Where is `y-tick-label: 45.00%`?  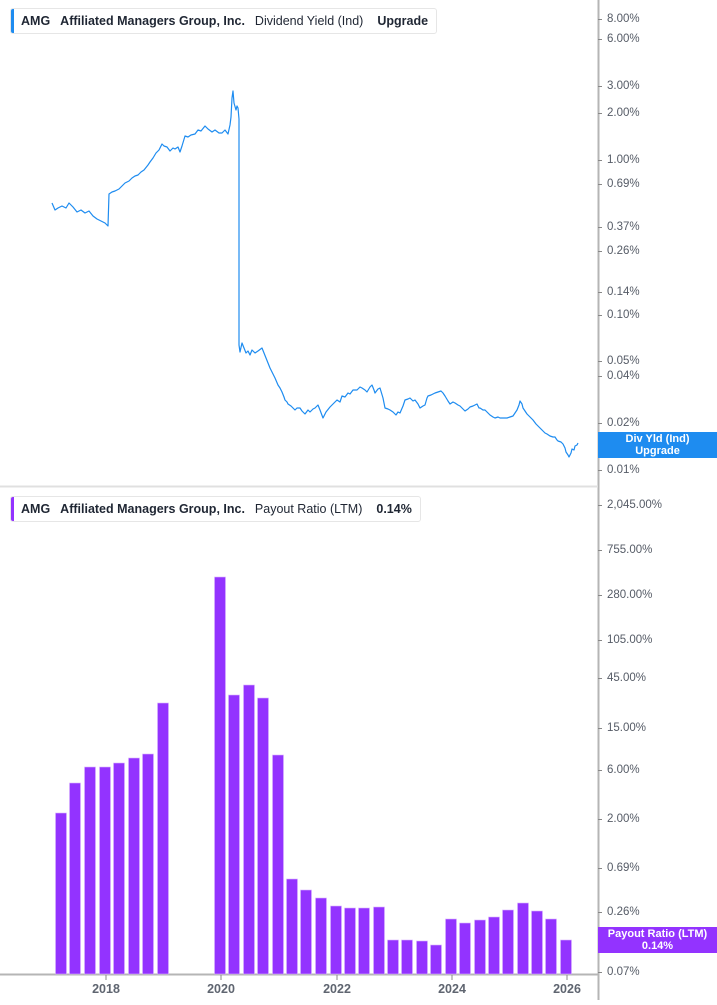
y-tick-label: 45.00% is located at coordinates (627, 678).